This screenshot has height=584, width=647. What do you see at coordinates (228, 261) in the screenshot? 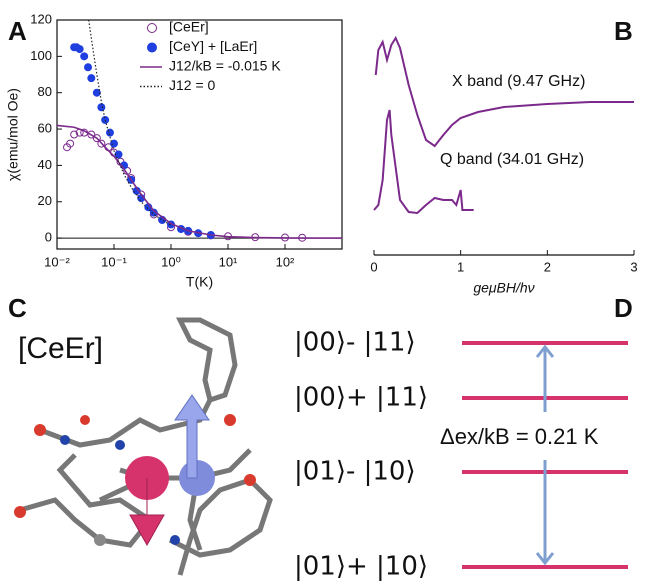
I see `x-tick-label: 10¹` at bounding box center [228, 261].